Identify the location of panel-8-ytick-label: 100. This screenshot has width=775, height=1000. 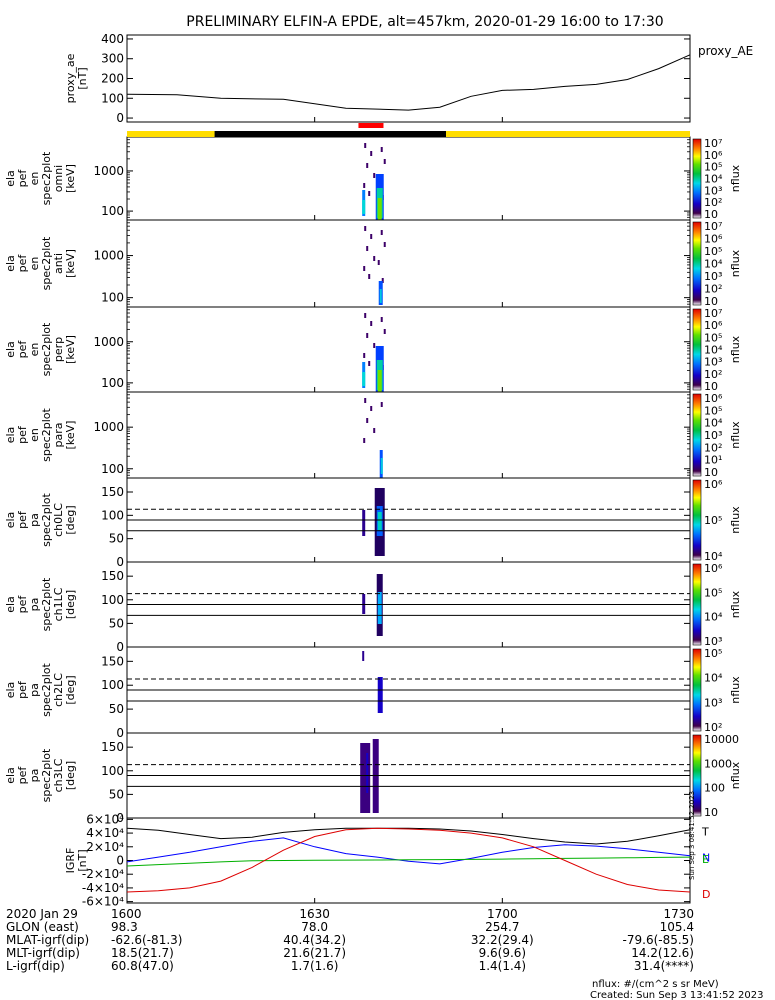
(112, 771).